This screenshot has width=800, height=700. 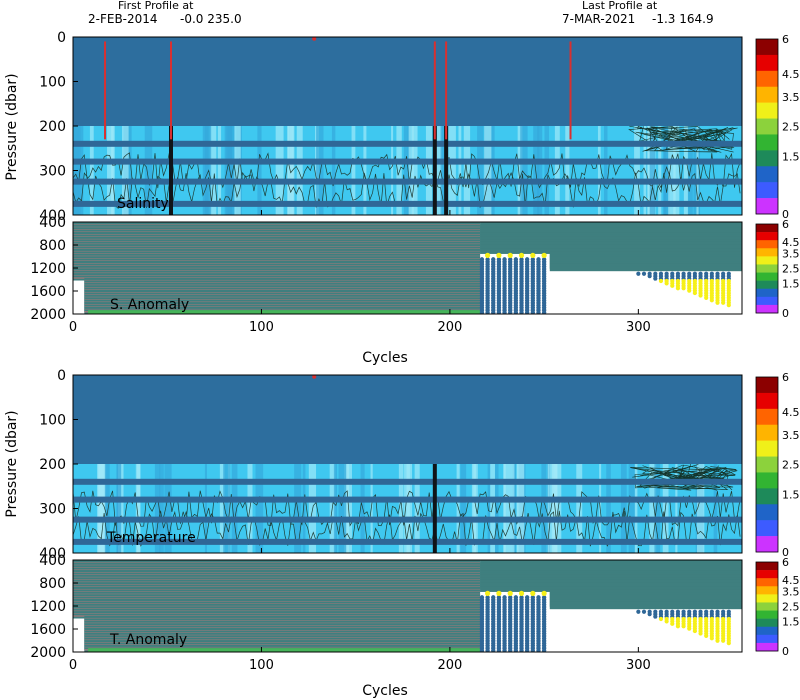 I want to click on temperature-anomaly-y-tick-label: 800, so click(x=52, y=584).